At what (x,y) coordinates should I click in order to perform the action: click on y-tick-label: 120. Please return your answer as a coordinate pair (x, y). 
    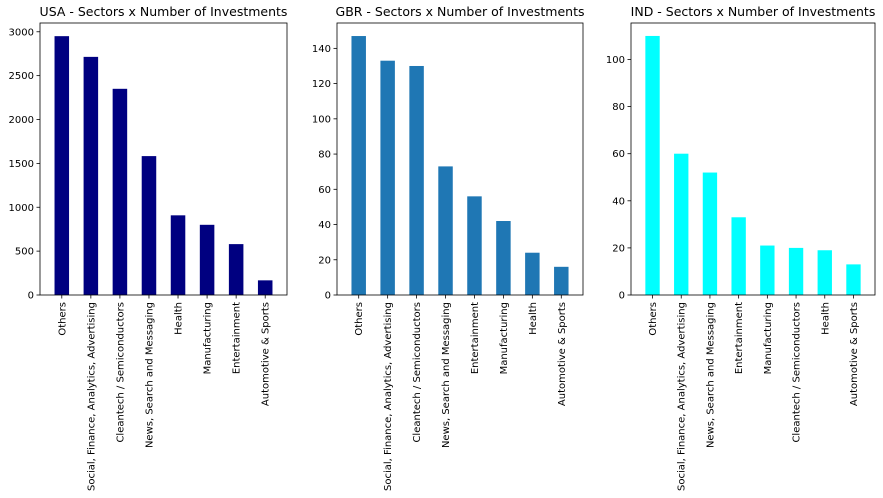
    Looking at the image, I should click on (321, 84).